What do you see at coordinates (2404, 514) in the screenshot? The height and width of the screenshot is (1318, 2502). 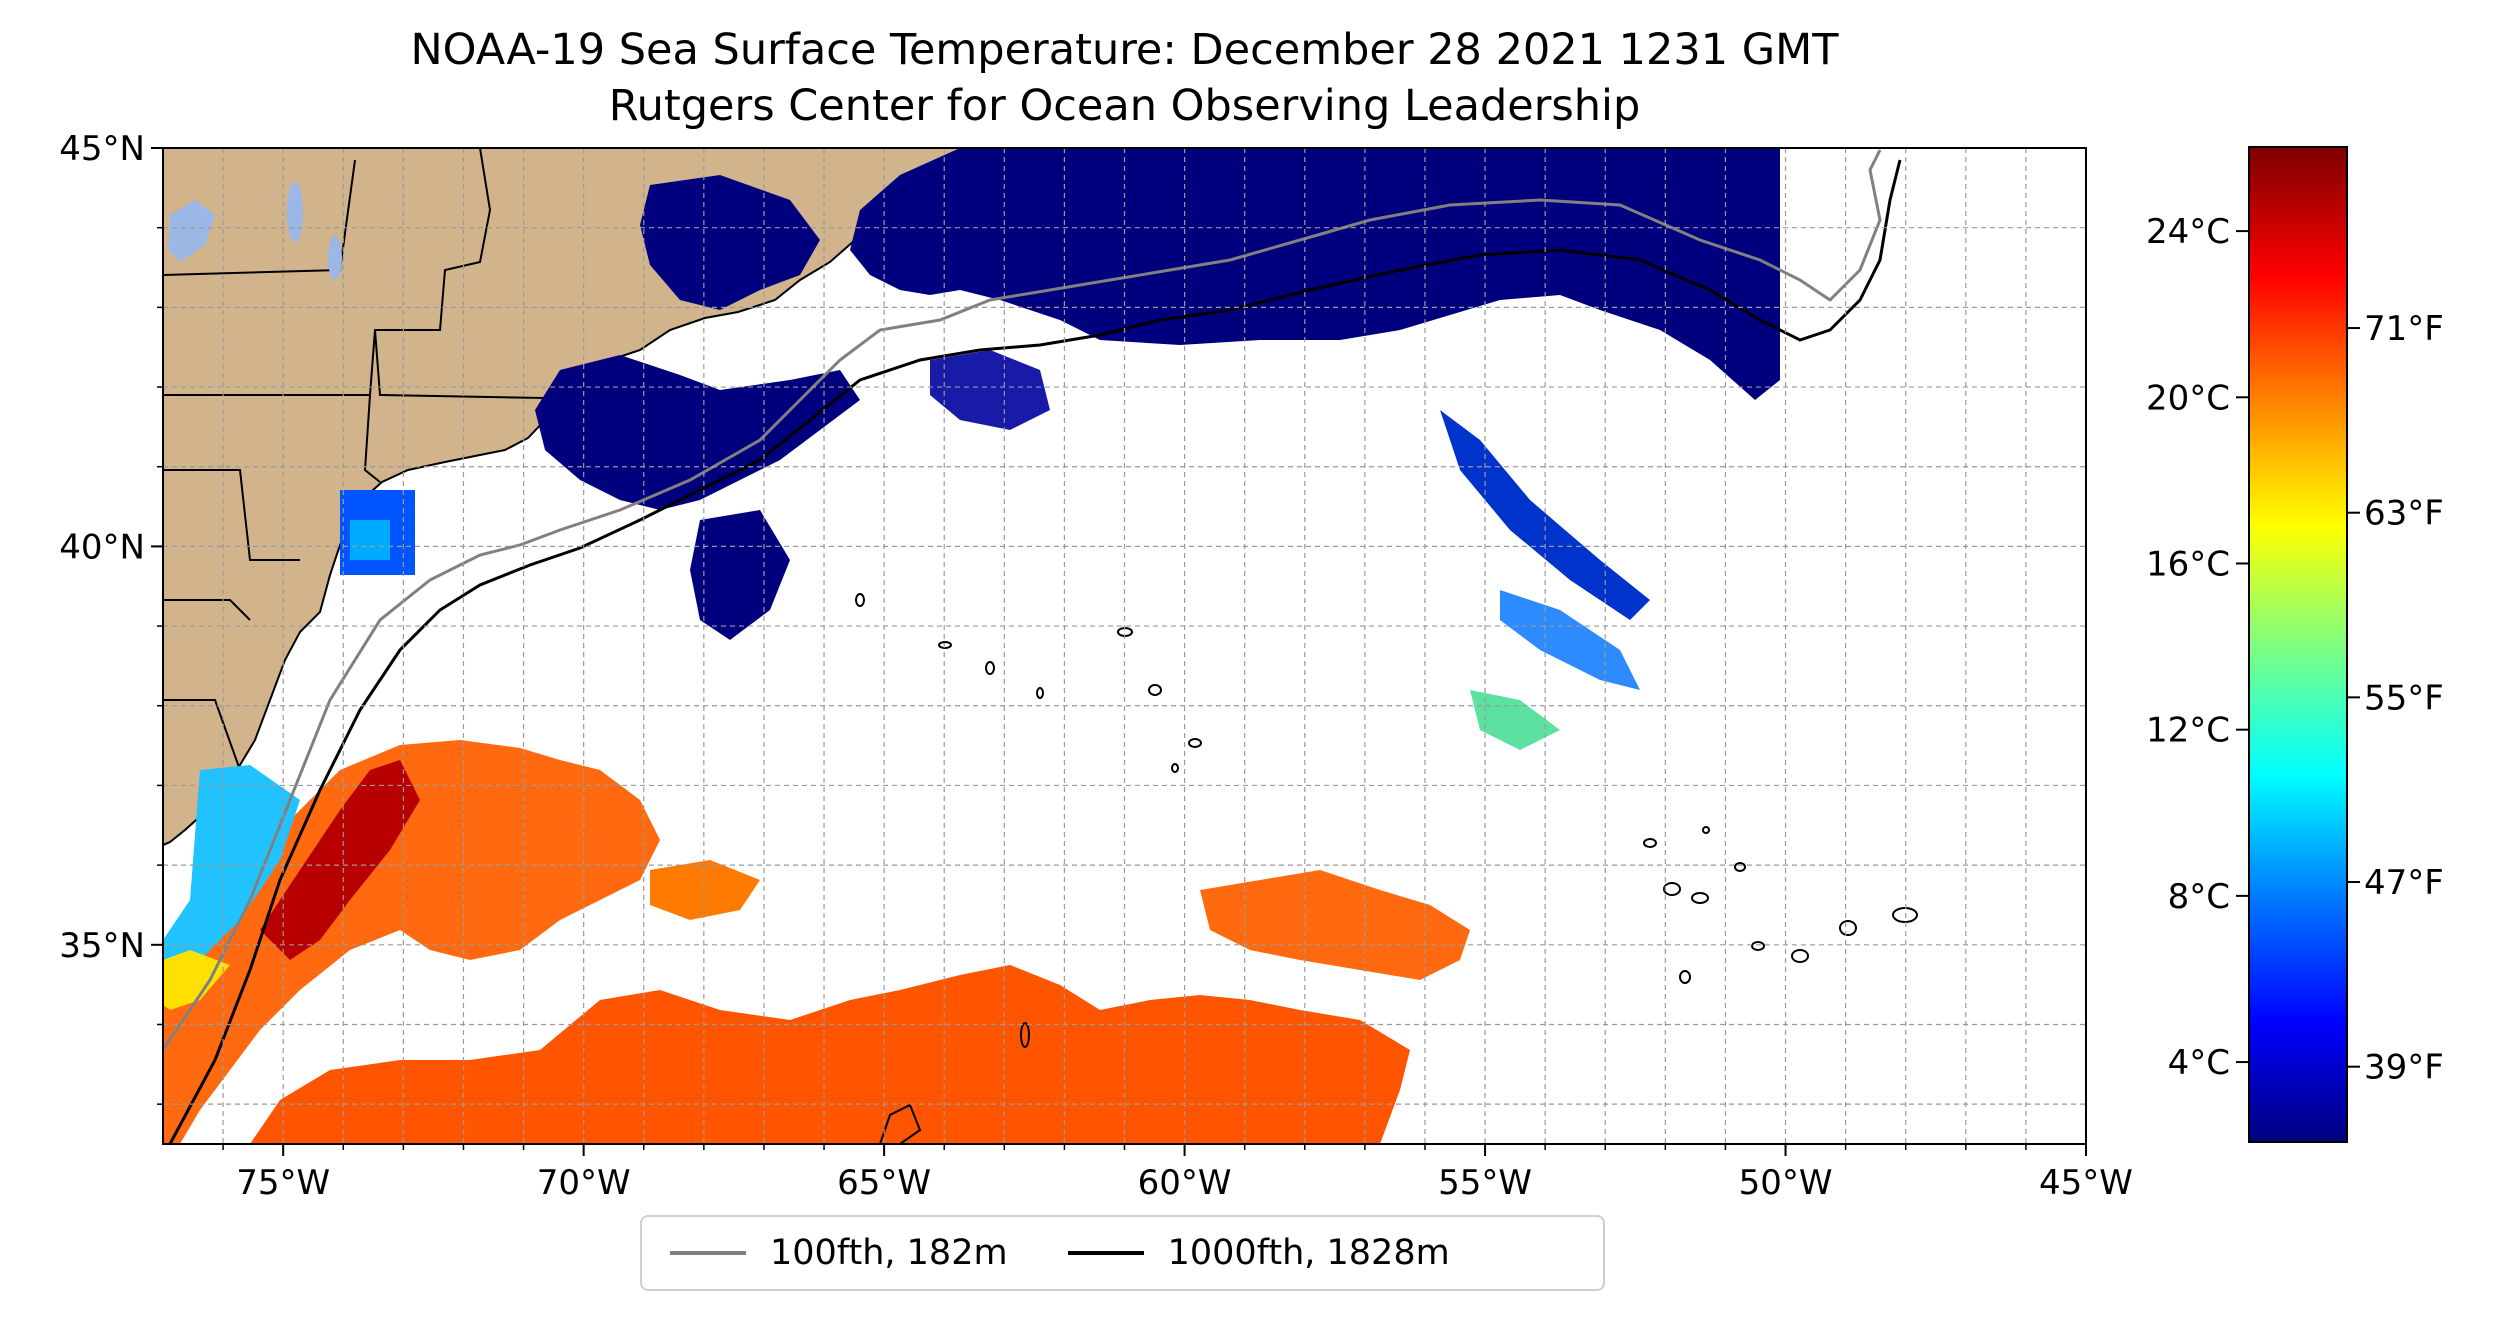 I see `fahrenheit-tick-label: 63°F` at bounding box center [2404, 514].